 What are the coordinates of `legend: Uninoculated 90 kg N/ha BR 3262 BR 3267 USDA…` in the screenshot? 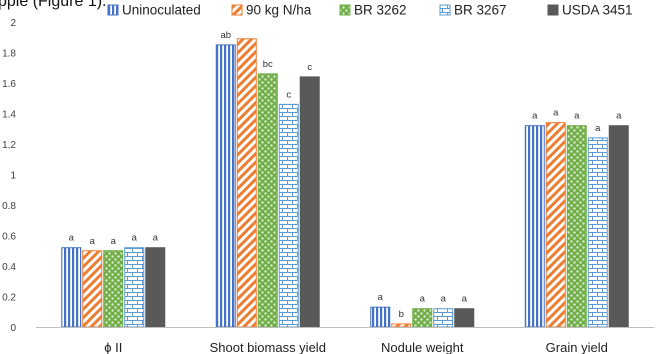 It's located at (370, 10).